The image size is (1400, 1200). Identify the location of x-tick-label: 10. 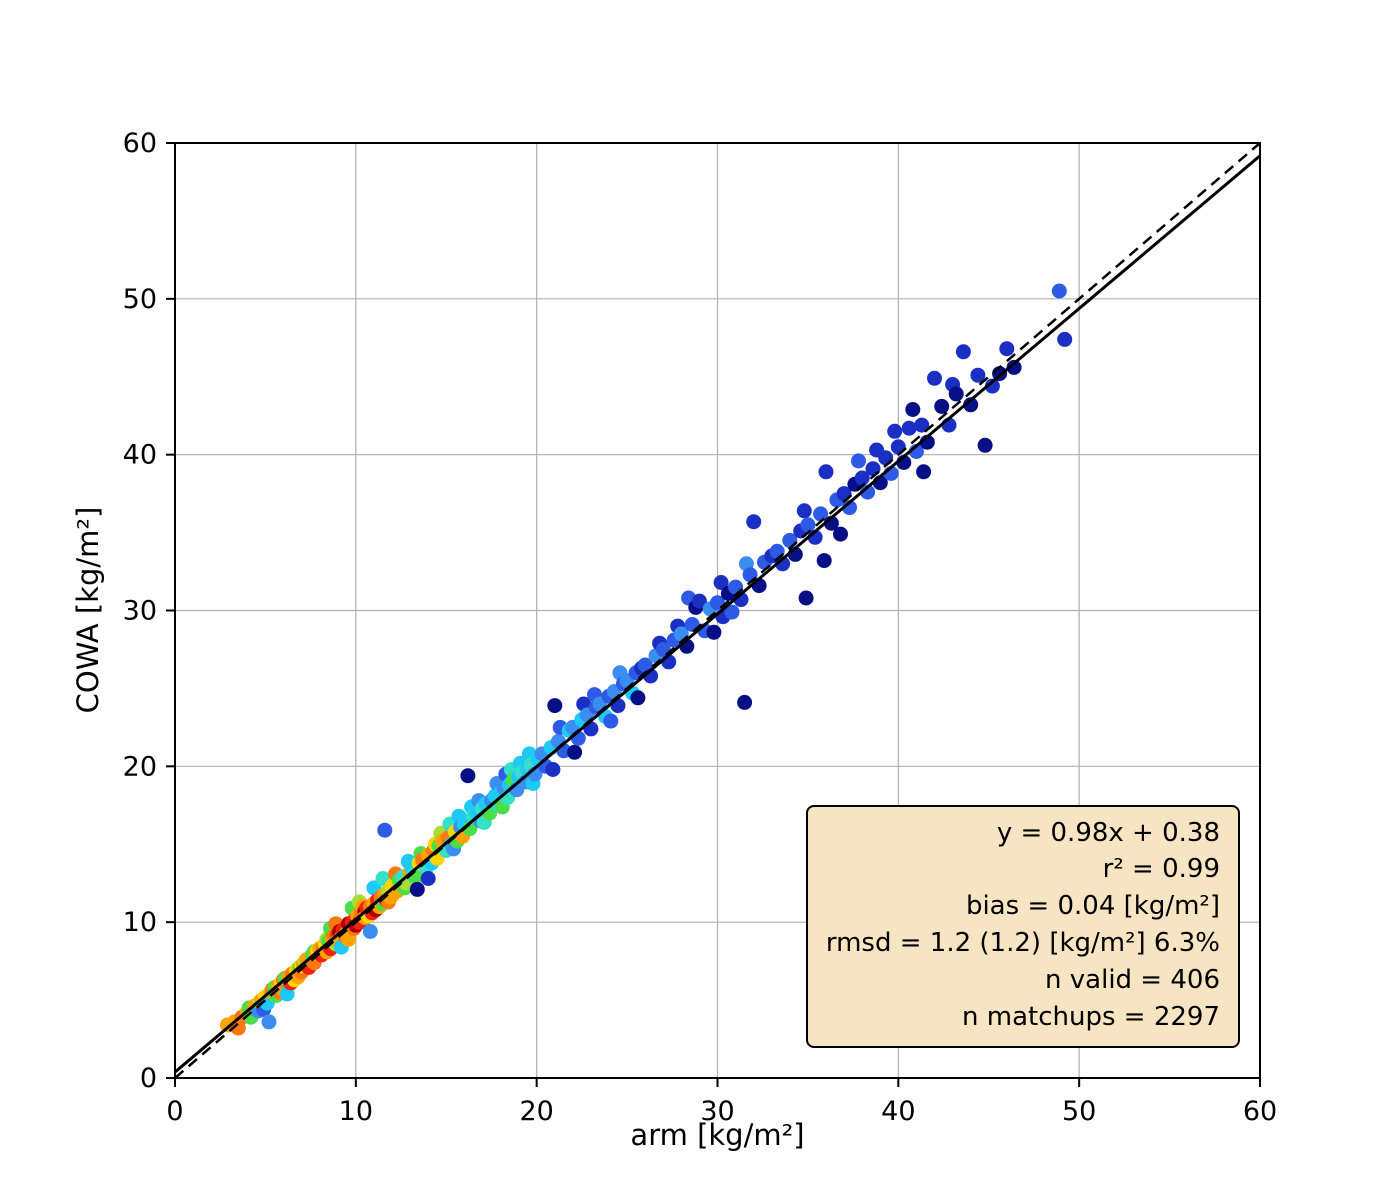
(356, 1111).